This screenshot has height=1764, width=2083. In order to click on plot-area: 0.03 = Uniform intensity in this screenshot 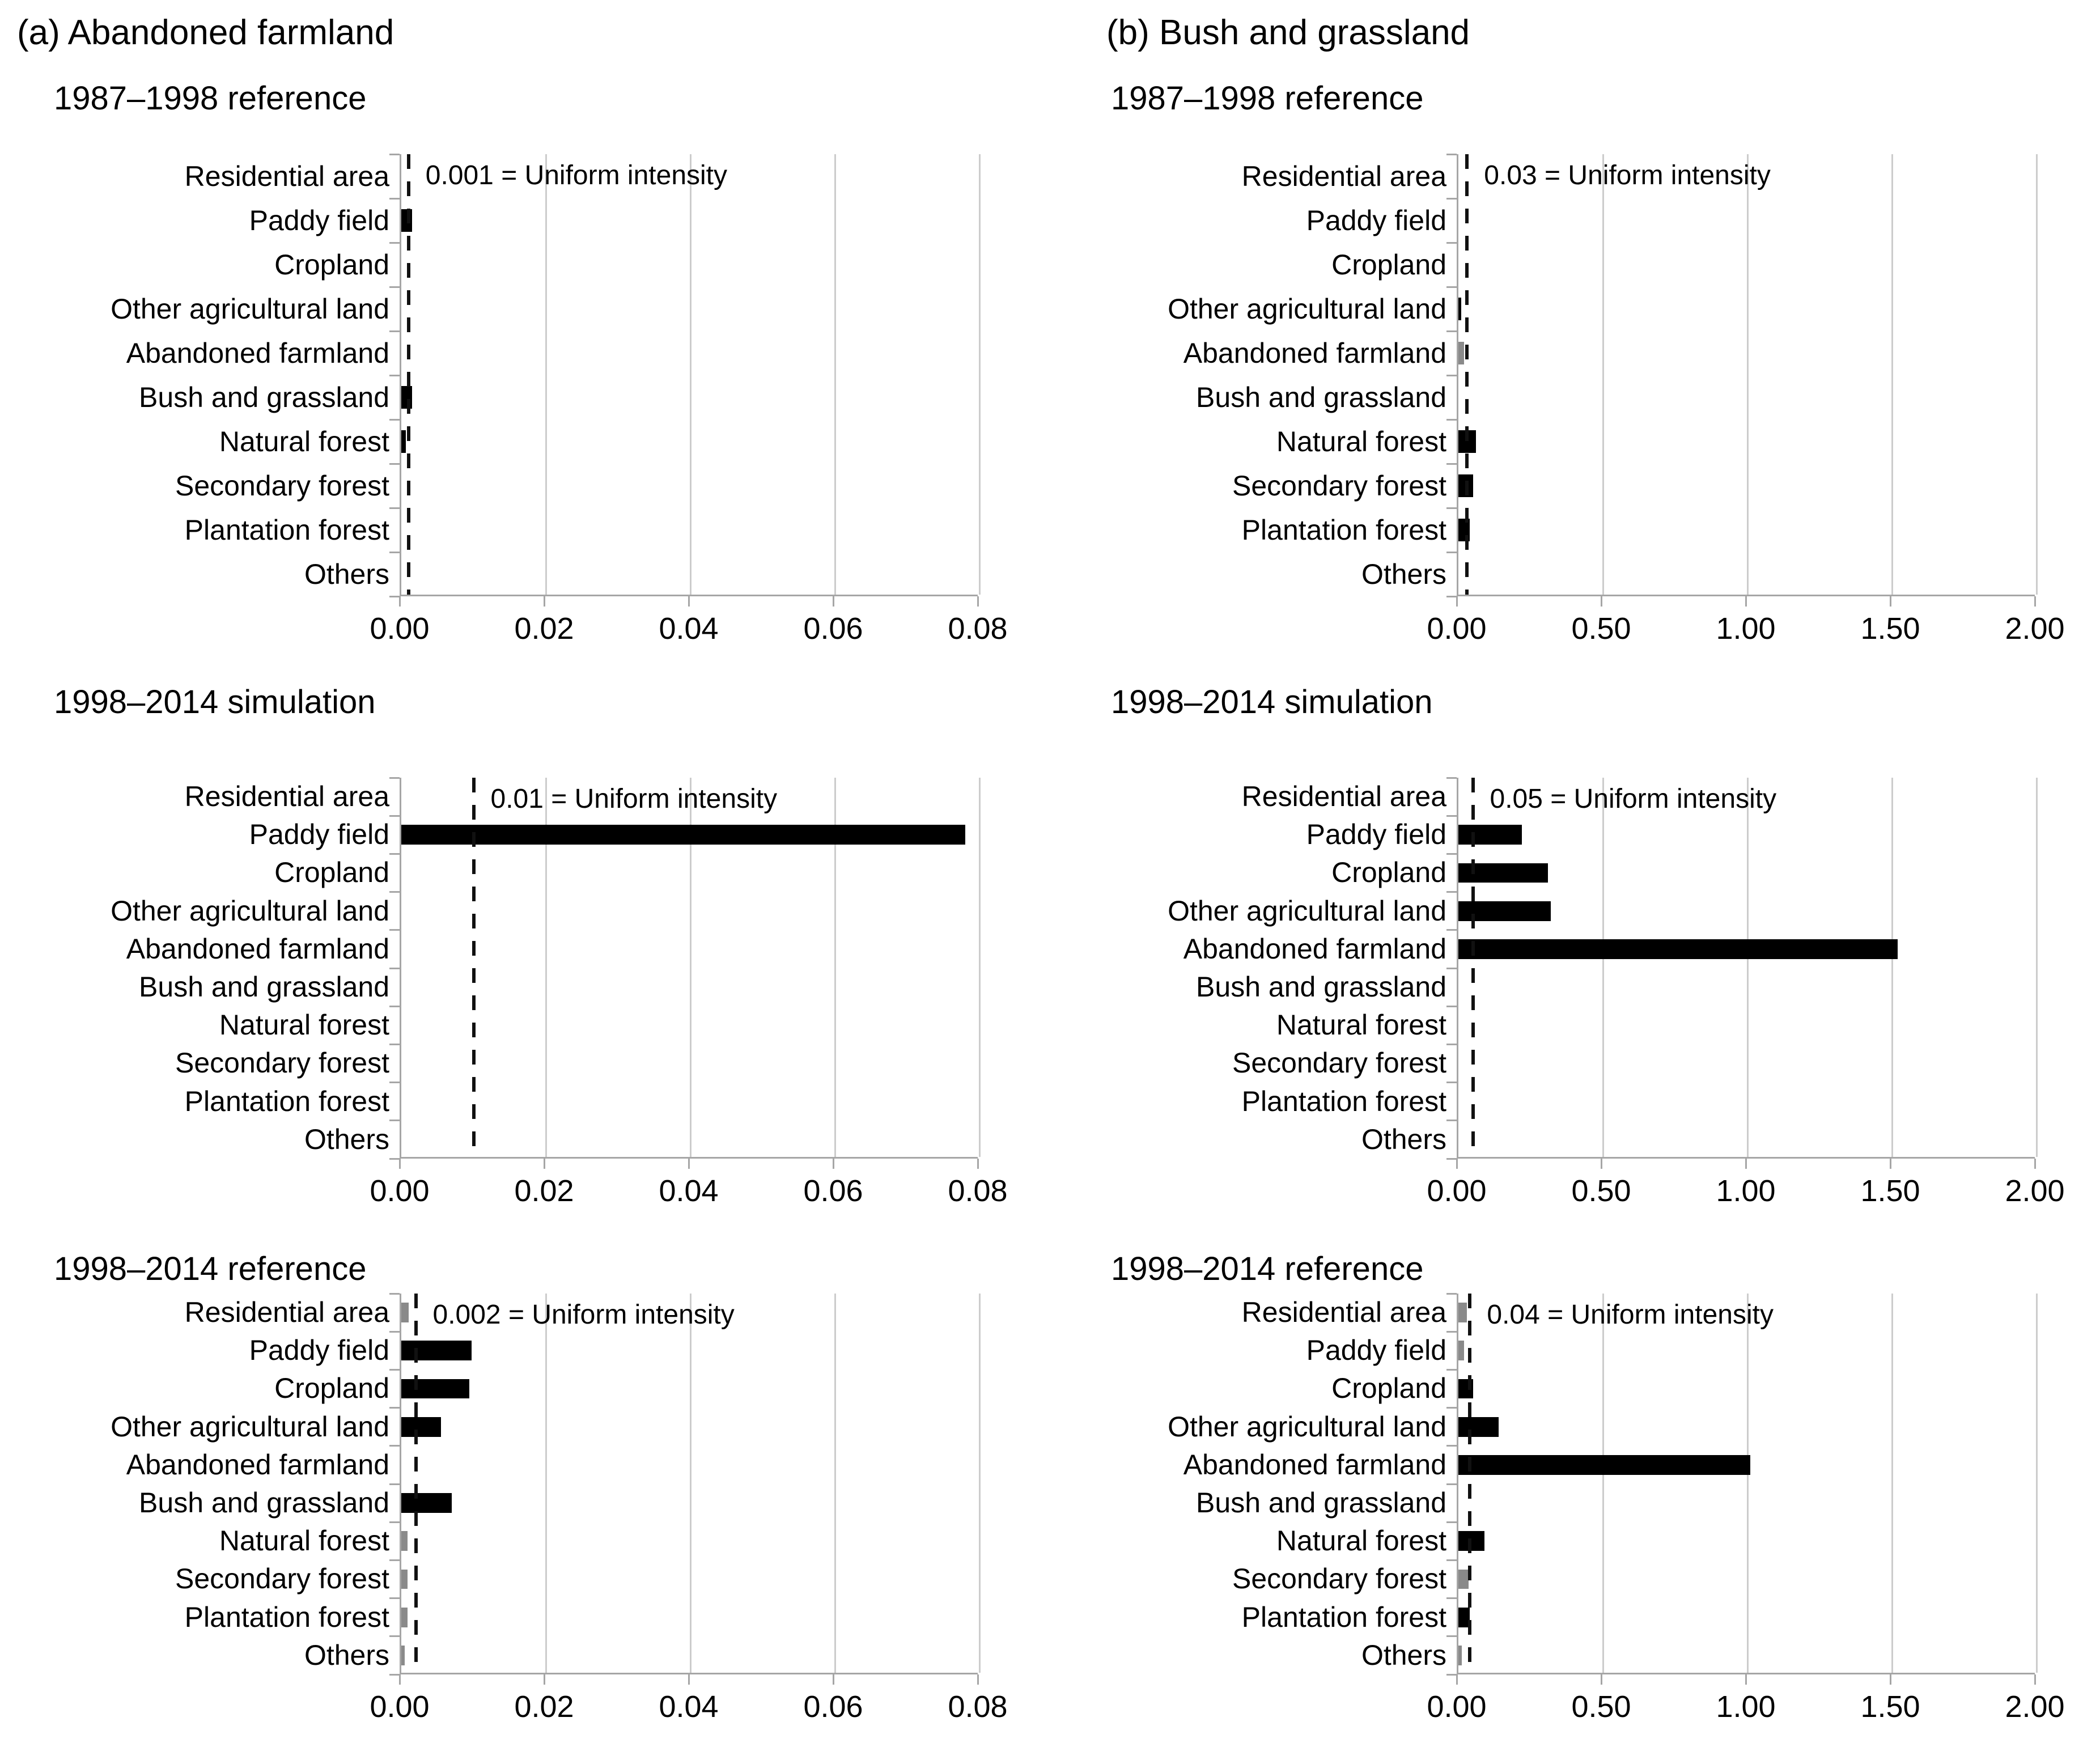, I will do `click(1747, 375)`.